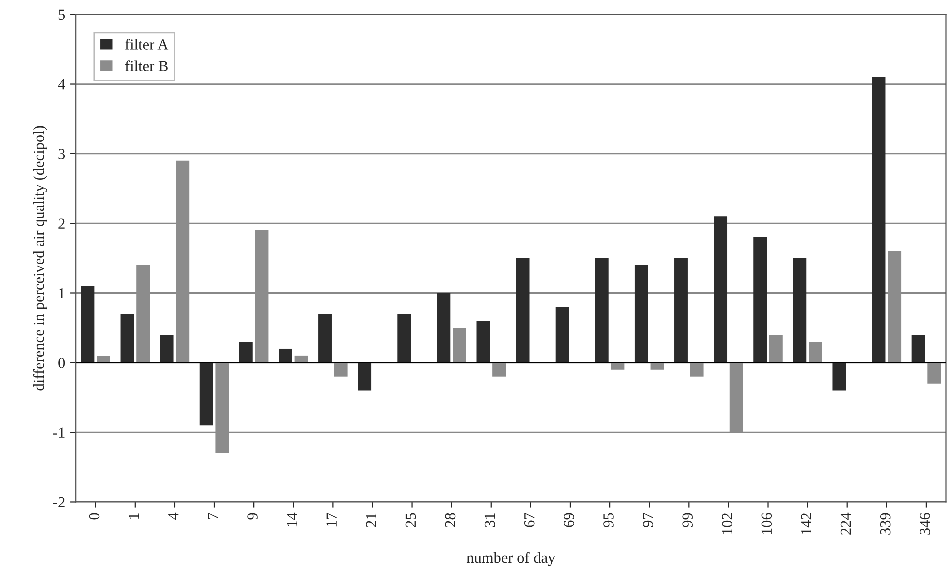  Describe the element at coordinates (62, 15) in the screenshot. I see `y-tick-label: 5` at that location.